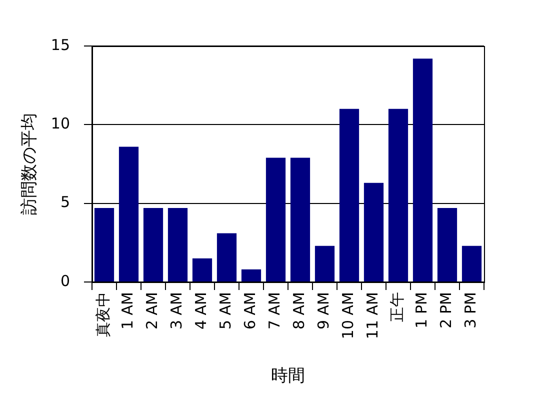 The height and width of the screenshot is (398, 548). I want to click on x-tick-label: 2 PM, so click(446, 310).